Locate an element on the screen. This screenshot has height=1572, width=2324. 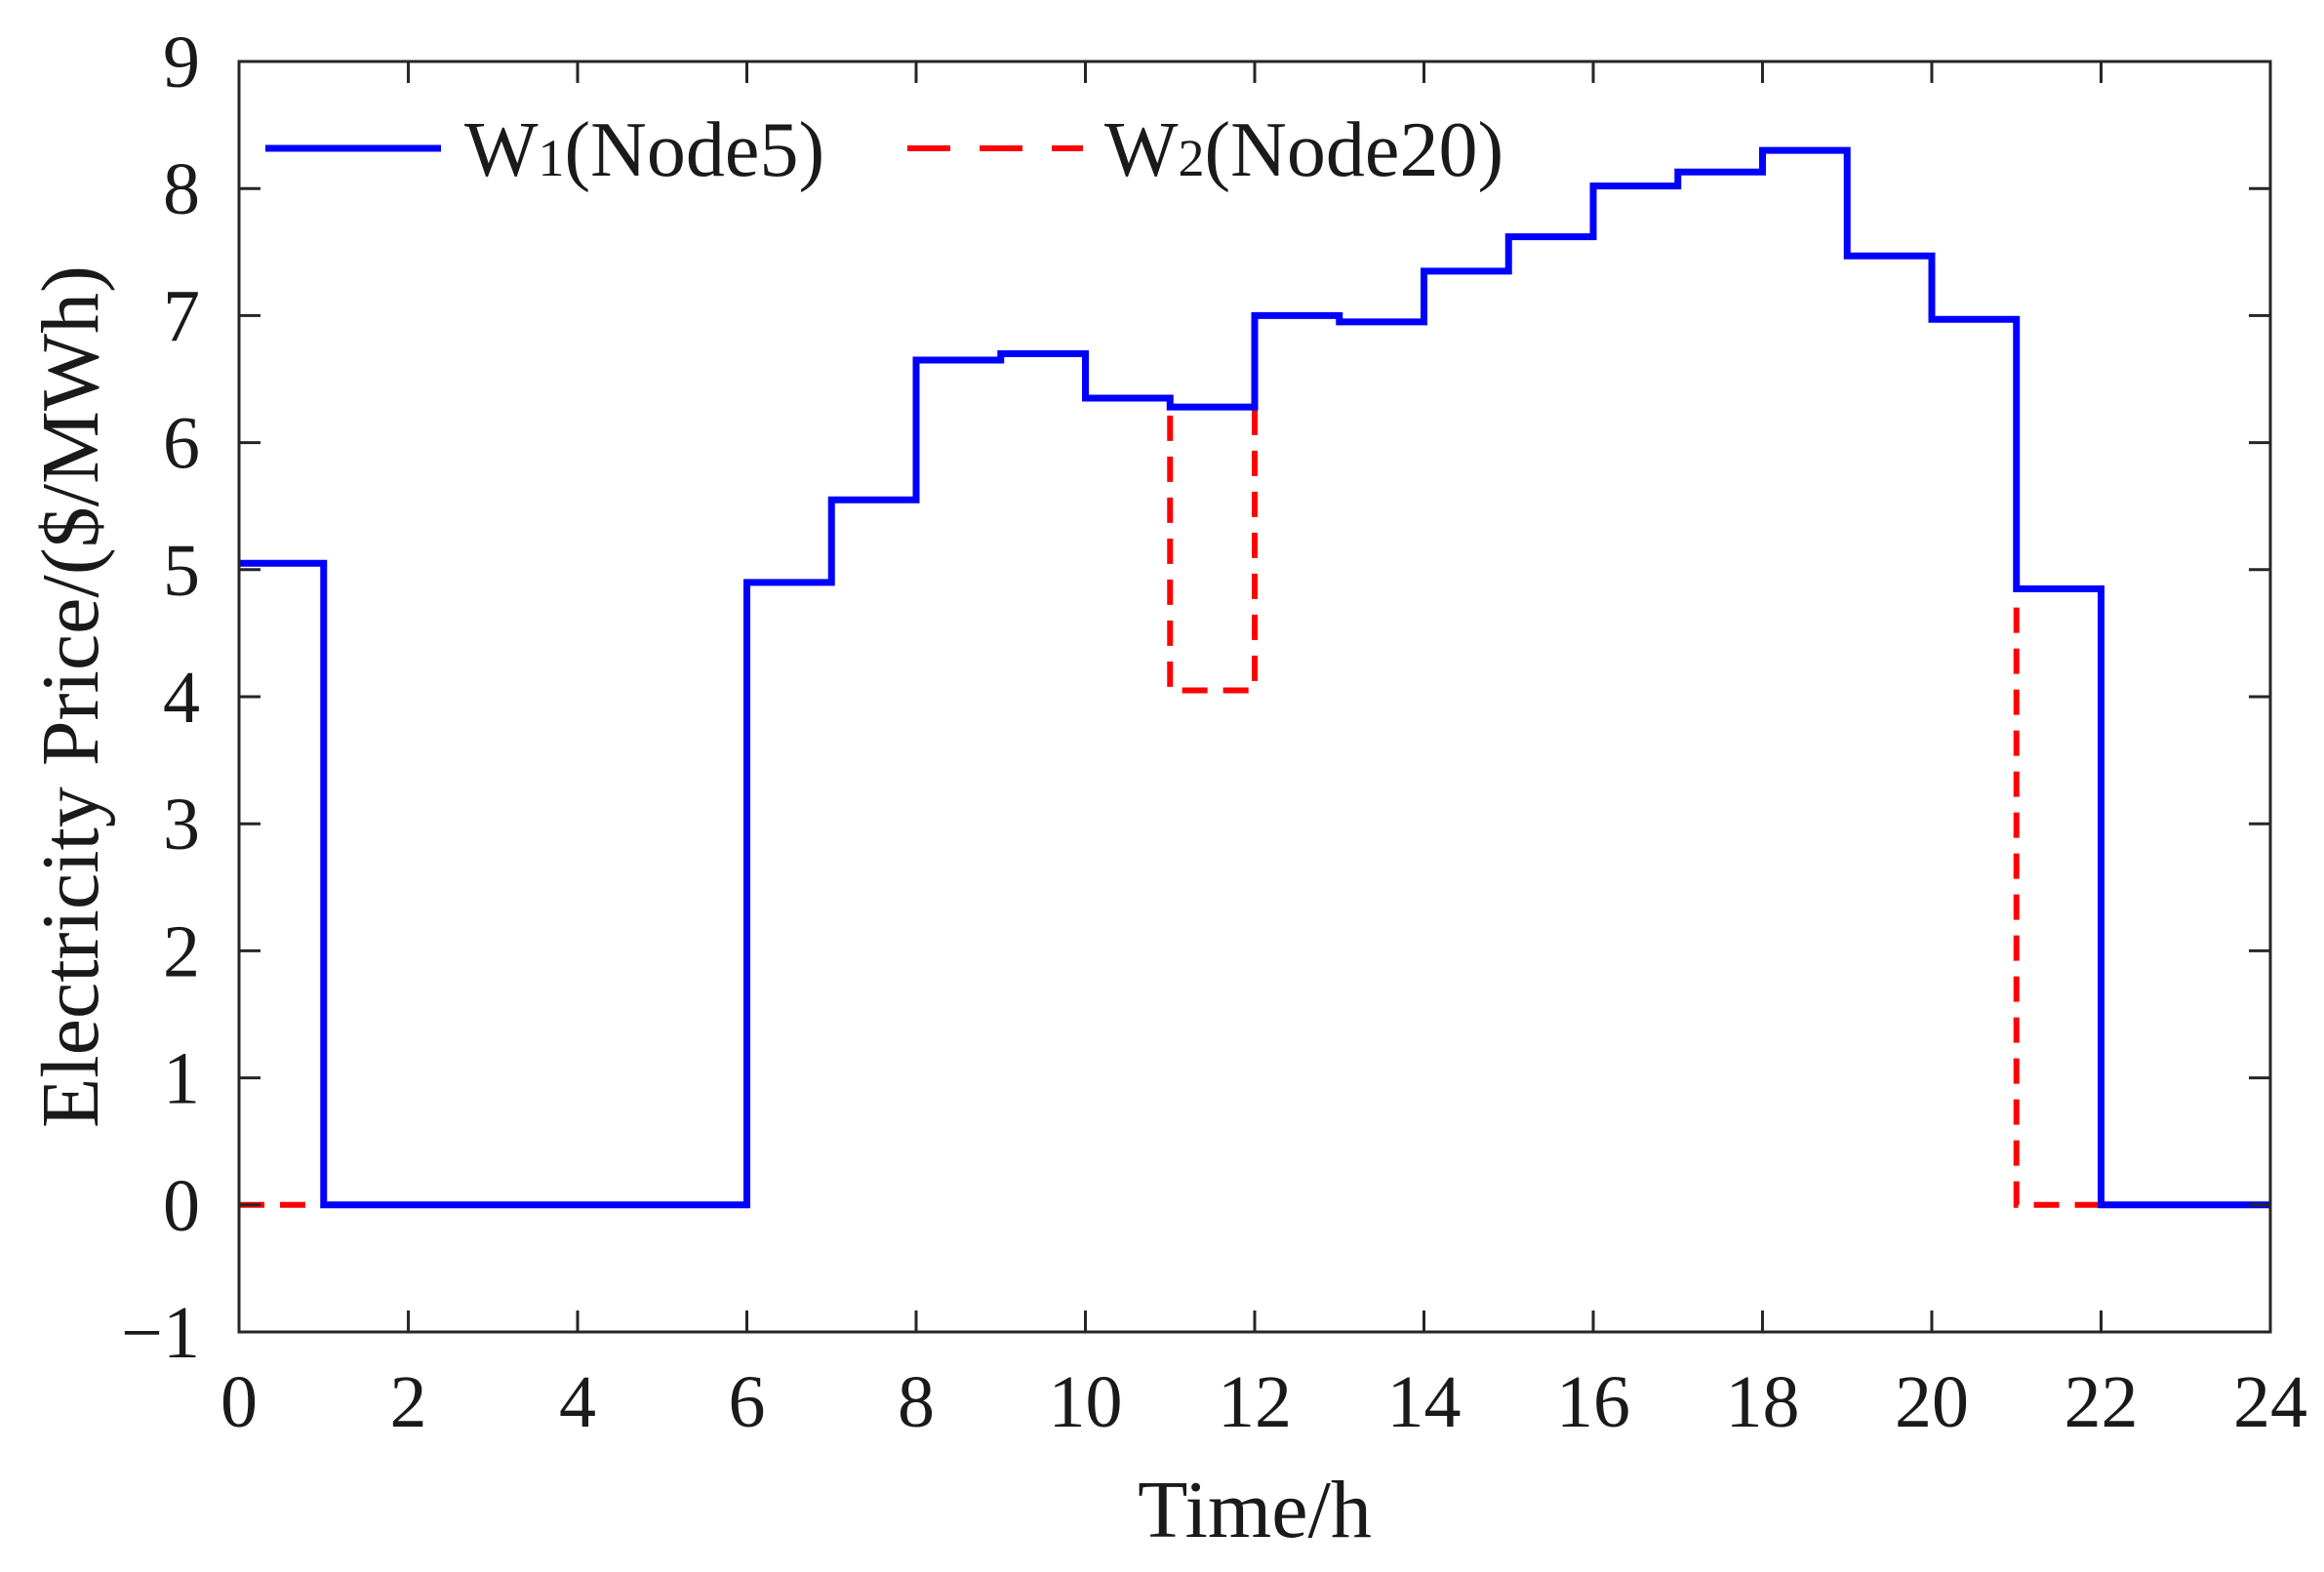
x-tick-labels: 0 2 4 6 8 10 12 14 16 18 20 22 24 is located at coordinates (1263, 1402).